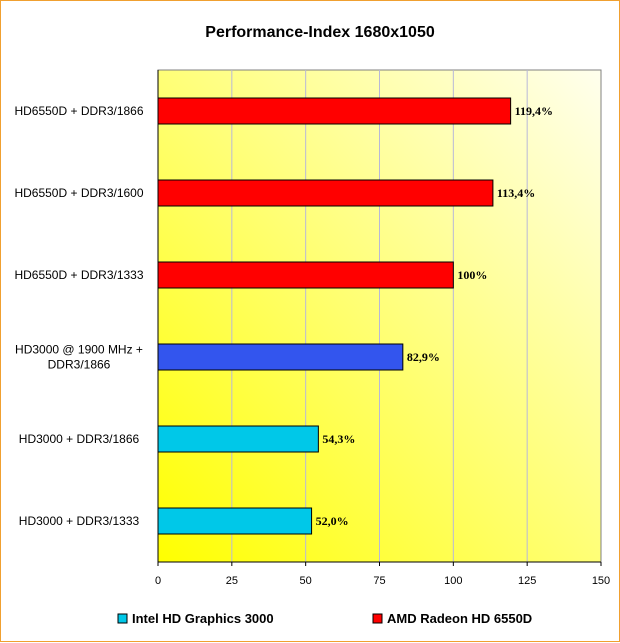 Image resolution: width=620 pixels, height=643 pixels. I want to click on value-label: 100%, so click(472, 275).